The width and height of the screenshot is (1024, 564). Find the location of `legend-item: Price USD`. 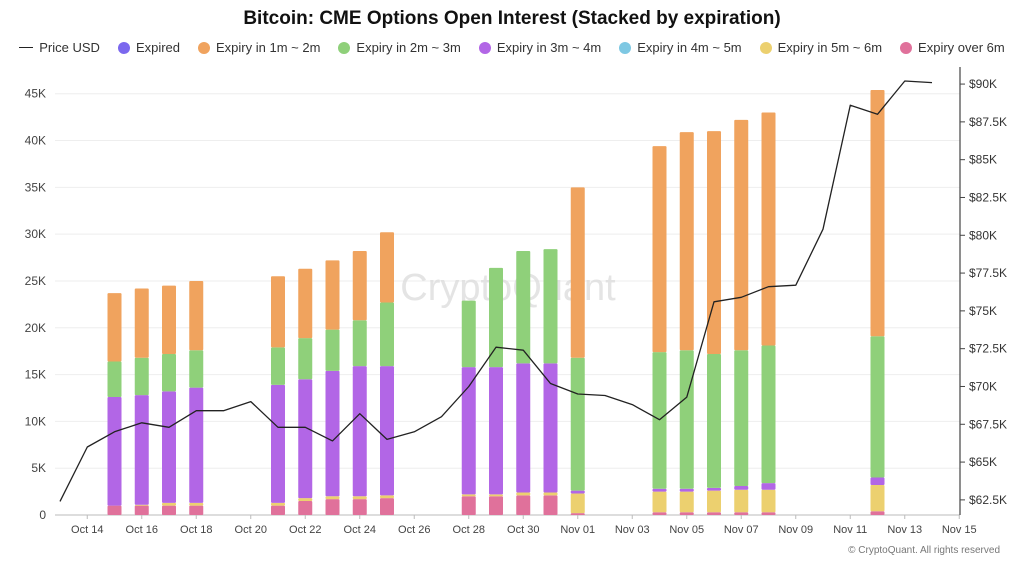

legend-item: Price USD is located at coordinates (59, 47).